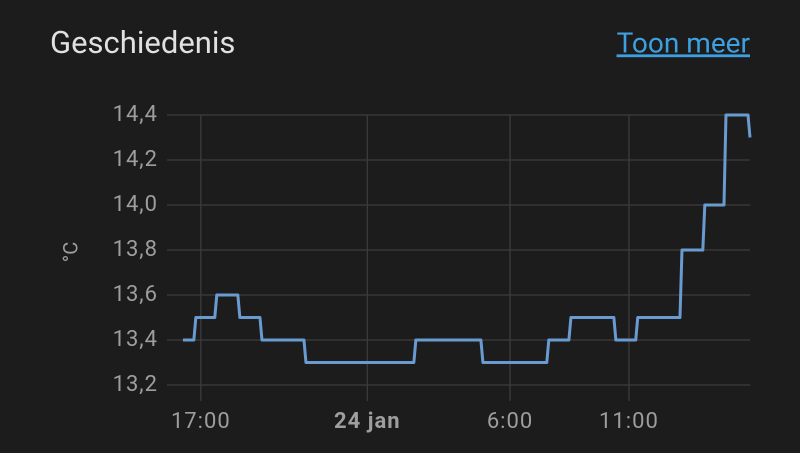 The image size is (800, 453). Describe the element at coordinates (135, 159) in the screenshot. I see `y-tick-label: 14,2` at that location.